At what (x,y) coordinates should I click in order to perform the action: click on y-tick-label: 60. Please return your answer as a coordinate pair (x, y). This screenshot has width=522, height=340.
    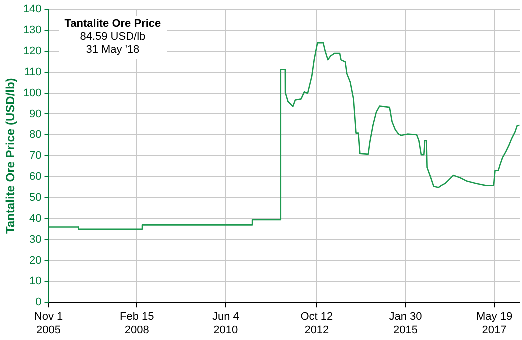
    Looking at the image, I should click on (36, 177).